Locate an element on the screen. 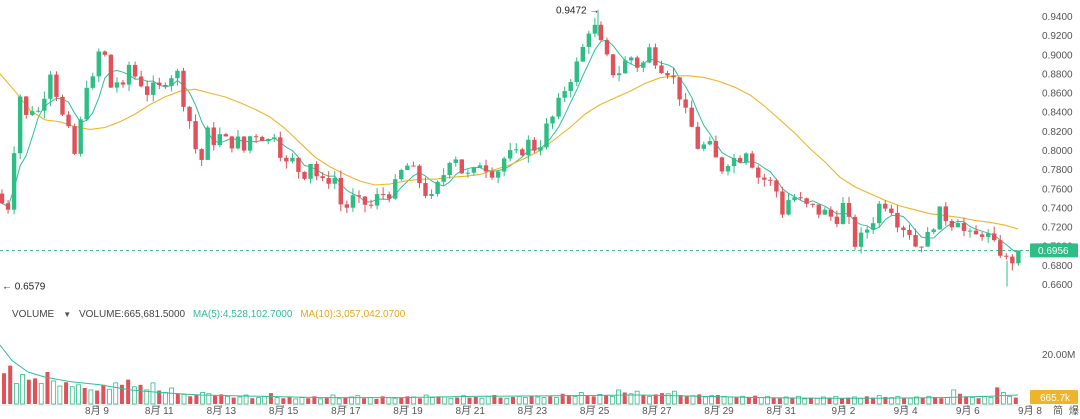  x-tick-label: 9月 6 is located at coordinates (968, 411).